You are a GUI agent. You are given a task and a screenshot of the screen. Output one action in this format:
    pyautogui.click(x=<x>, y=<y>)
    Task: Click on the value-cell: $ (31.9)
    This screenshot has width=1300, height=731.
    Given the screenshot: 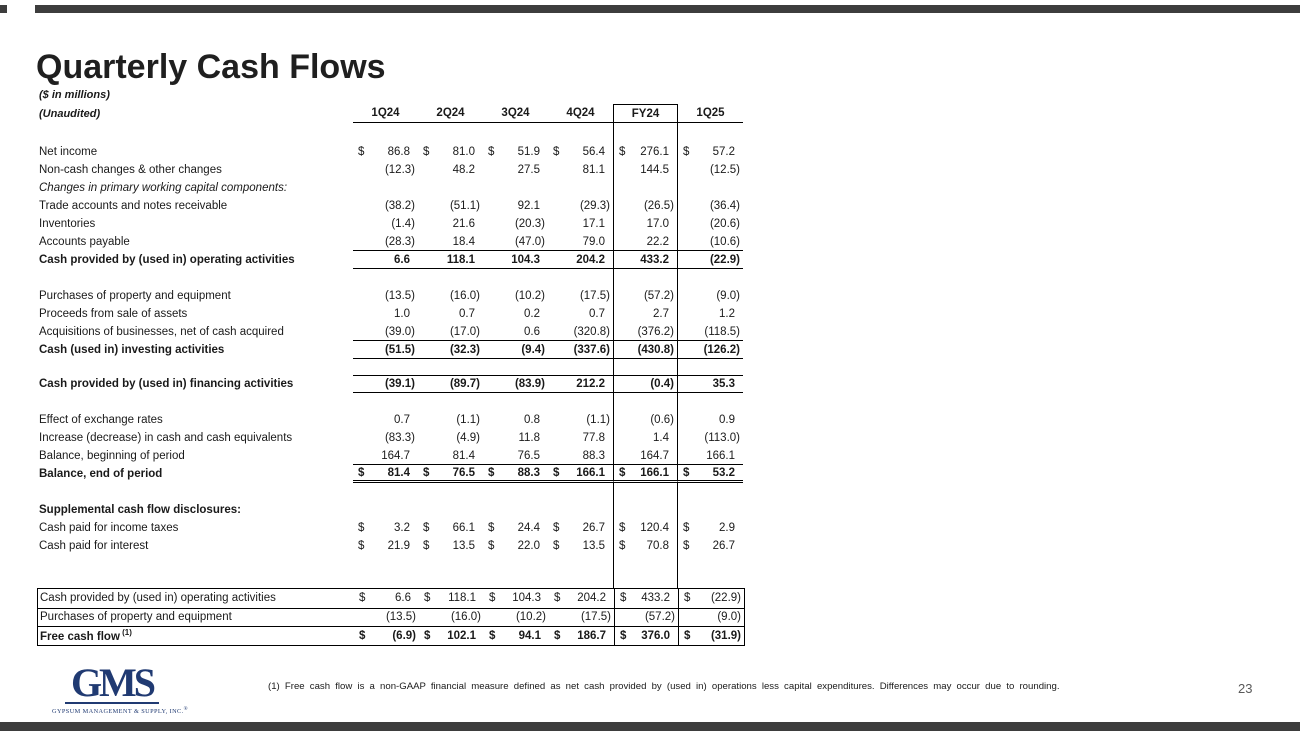 What is the action you would take?
    pyautogui.click(x=711, y=636)
    